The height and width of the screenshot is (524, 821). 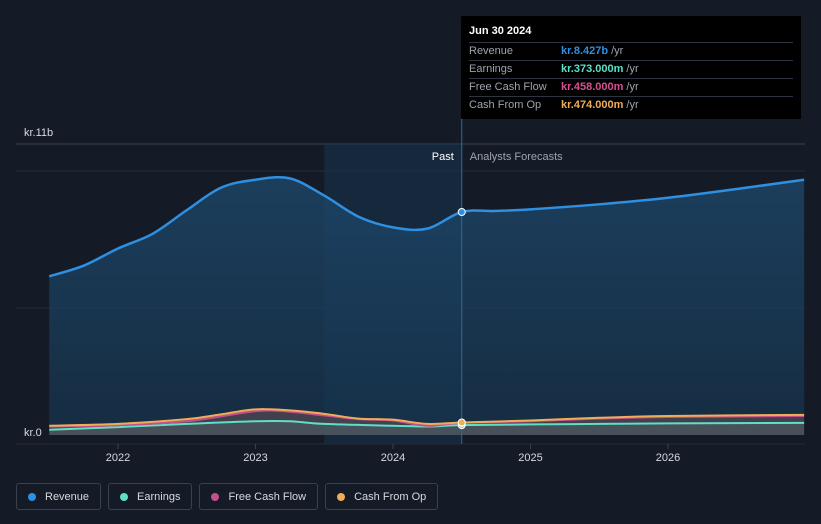 I want to click on earnings-line, so click(x=427, y=425).